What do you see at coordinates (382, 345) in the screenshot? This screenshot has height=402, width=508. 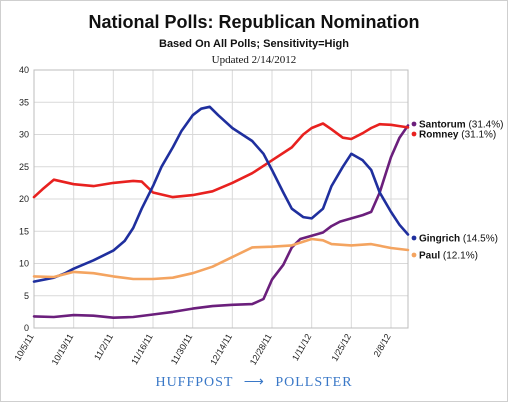 I see `x-tick-label: 2/8/12` at bounding box center [382, 345].